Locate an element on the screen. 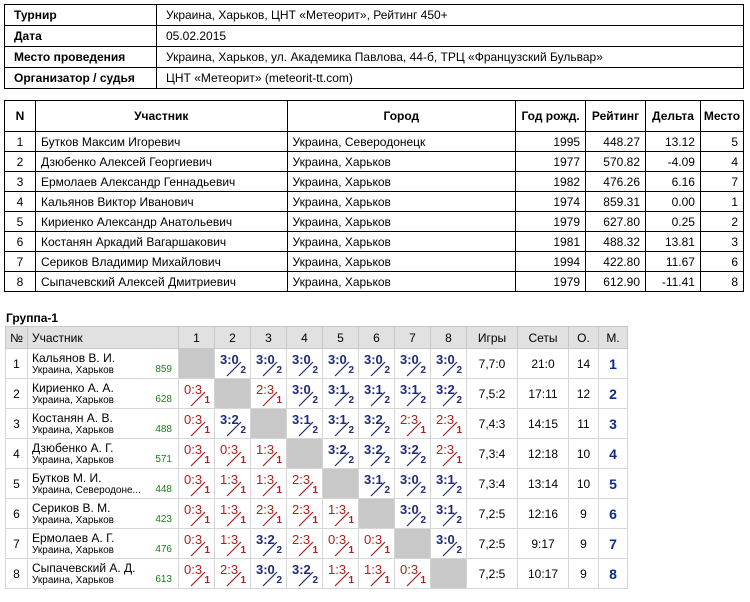  match-score: 3:0 2 is located at coordinates (448, 363).